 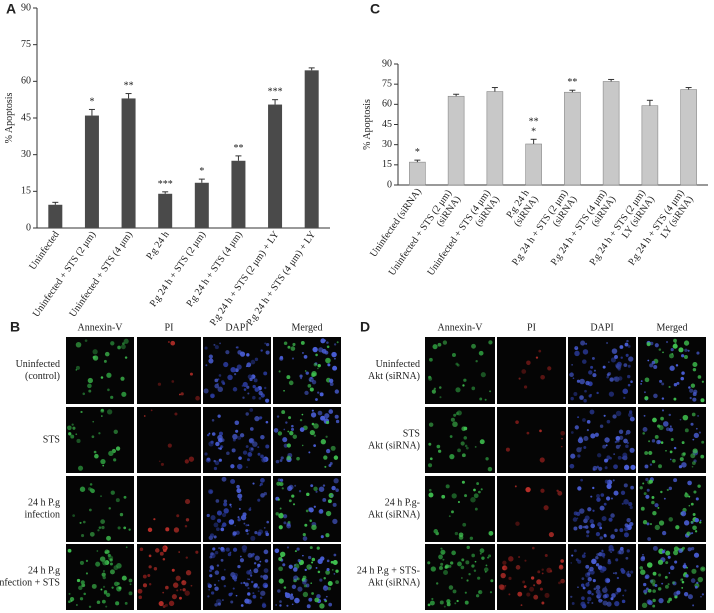 What do you see at coordinates (387, 63) in the screenshot?
I see `y-tick-label: 90` at bounding box center [387, 63].